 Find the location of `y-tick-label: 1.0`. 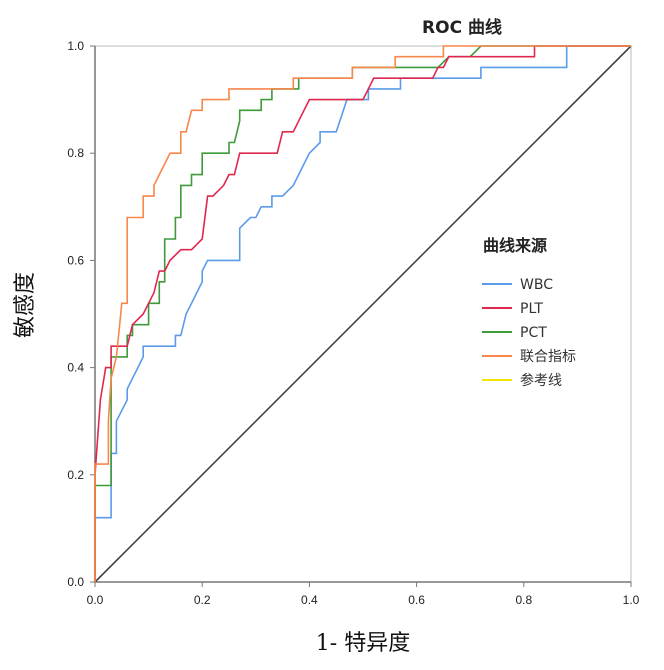

y-tick-label: 1.0 is located at coordinates (75, 46).